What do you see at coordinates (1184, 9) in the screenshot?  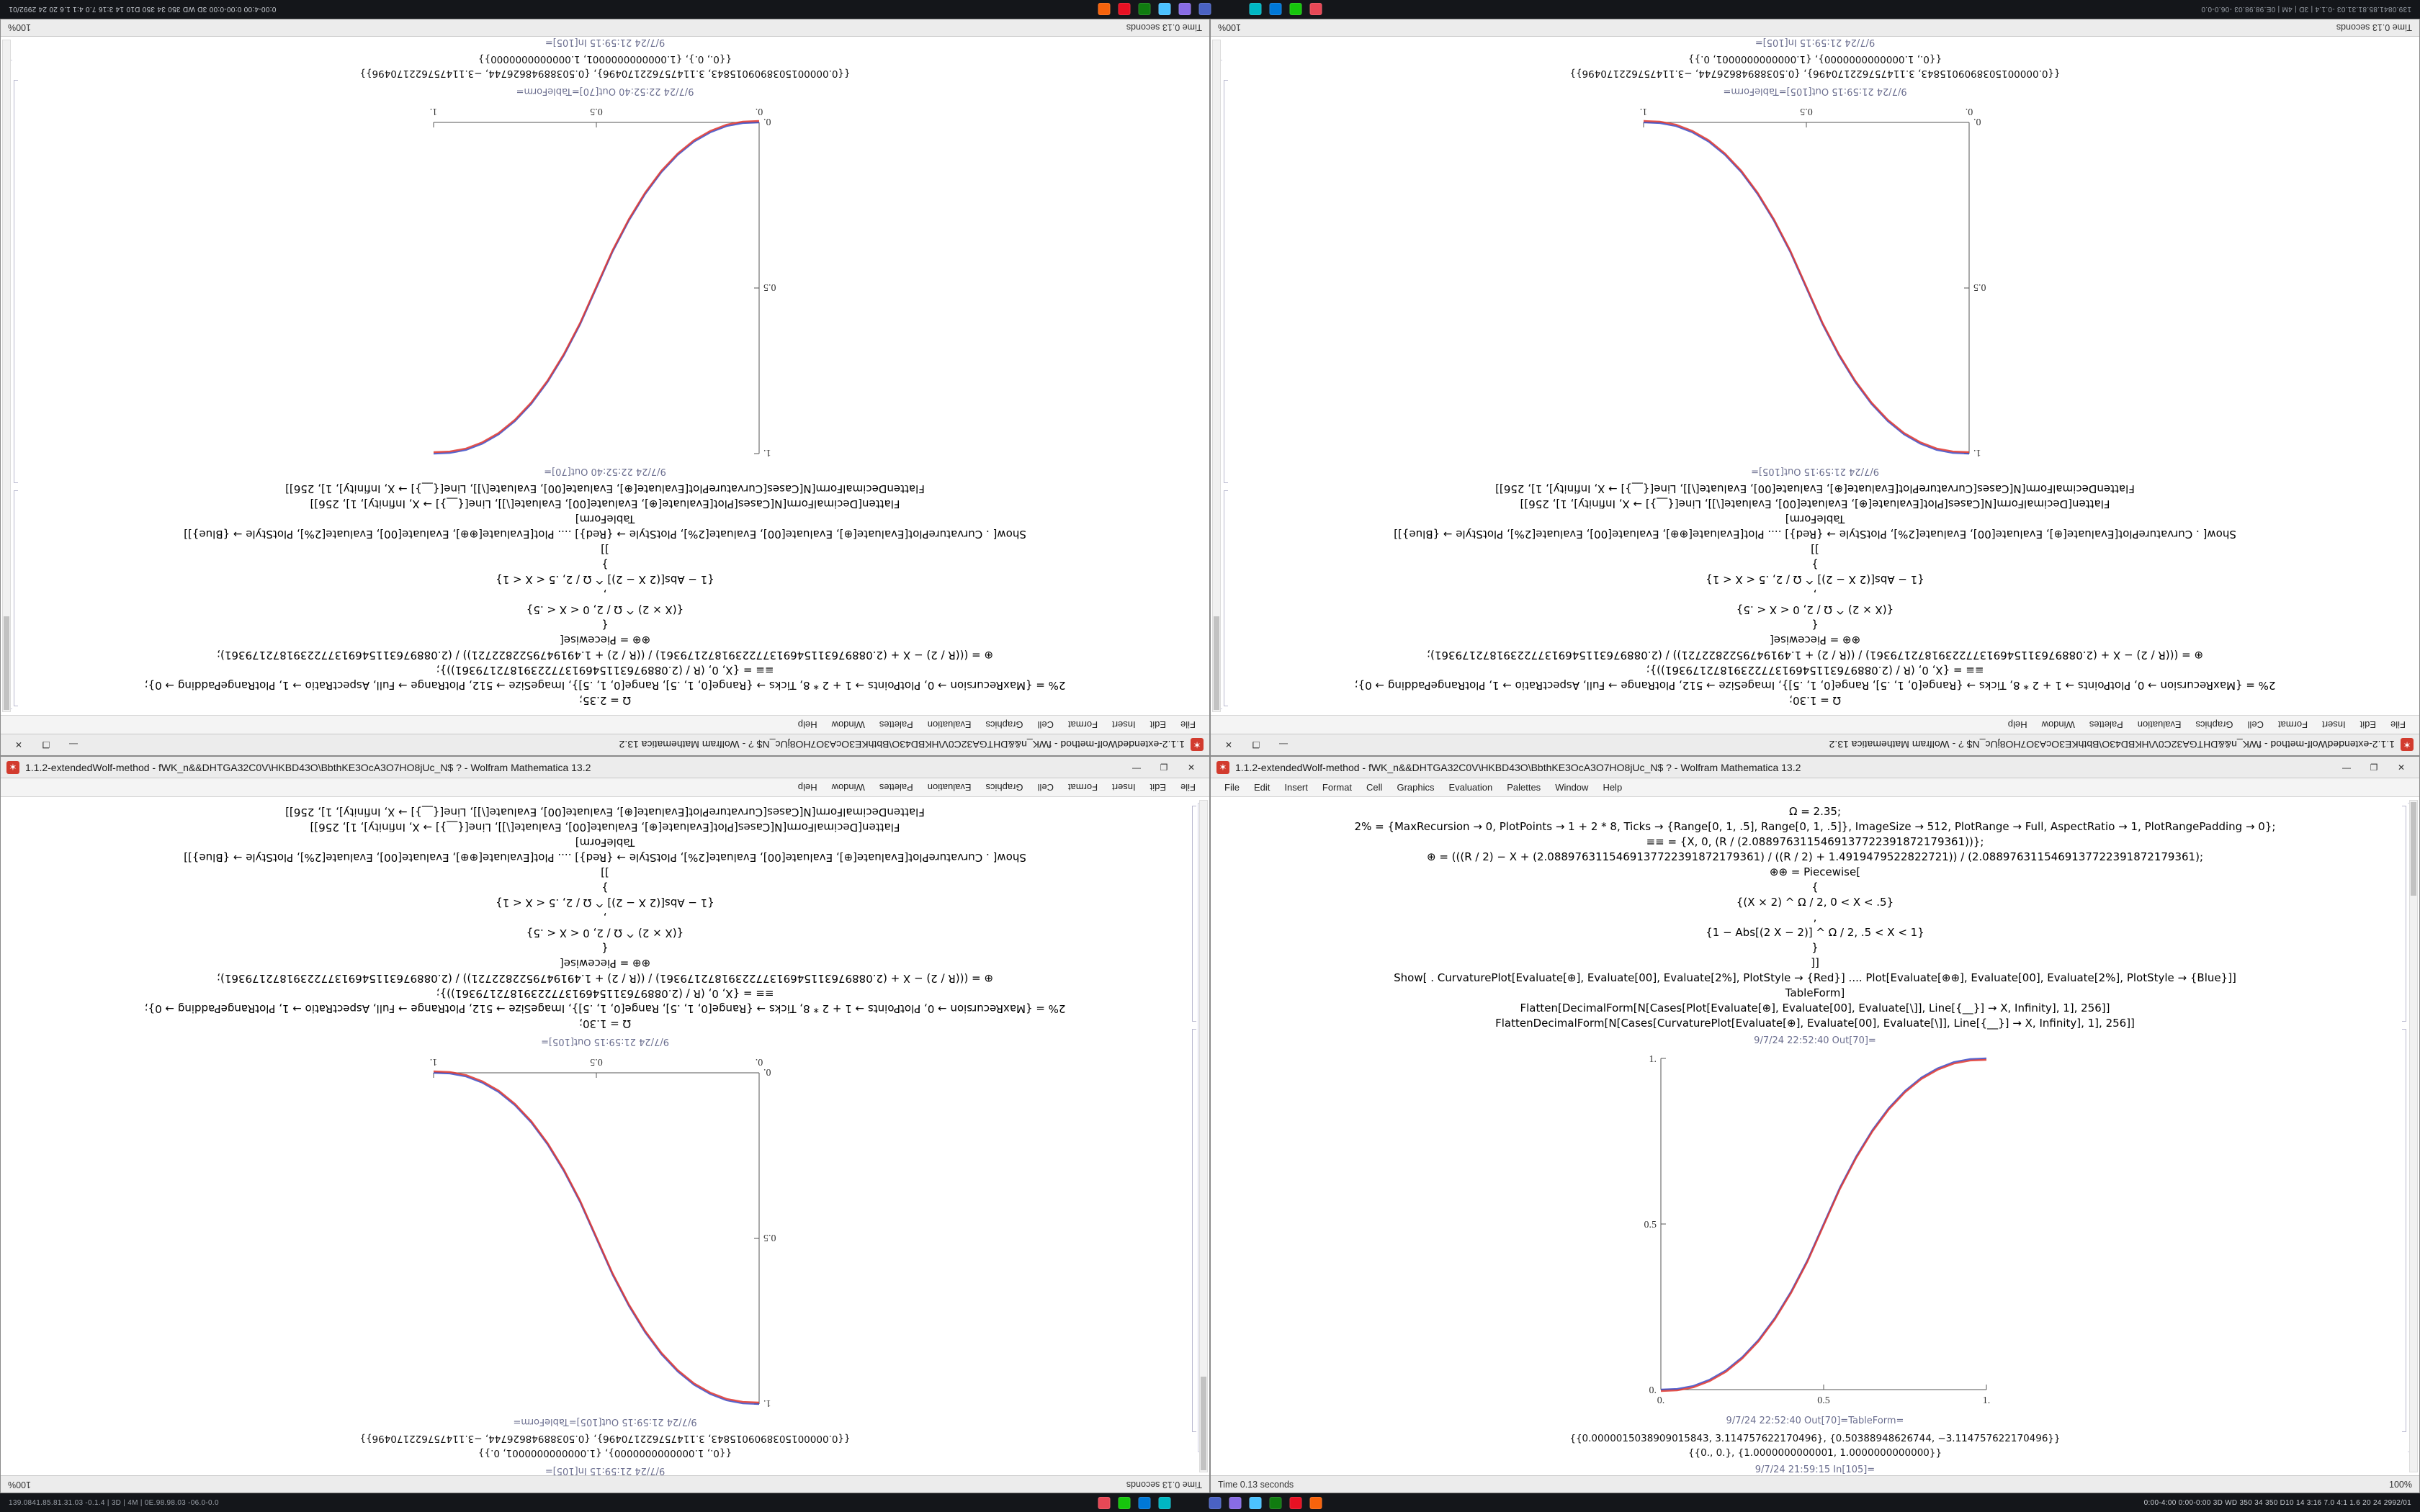 I see `taskbar-app-purple-icon` at bounding box center [1184, 9].